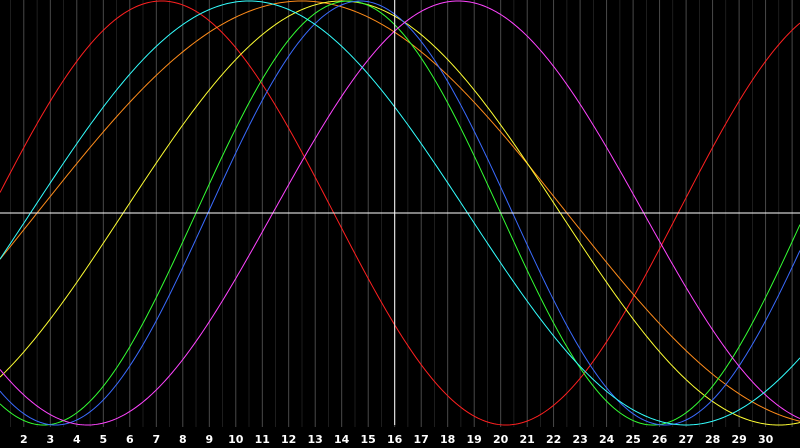 The height and width of the screenshot is (448, 800). What do you see at coordinates (342, 439) in the screenshot?
I see `x-tick-label: 14` at bounding box center [342, 439].